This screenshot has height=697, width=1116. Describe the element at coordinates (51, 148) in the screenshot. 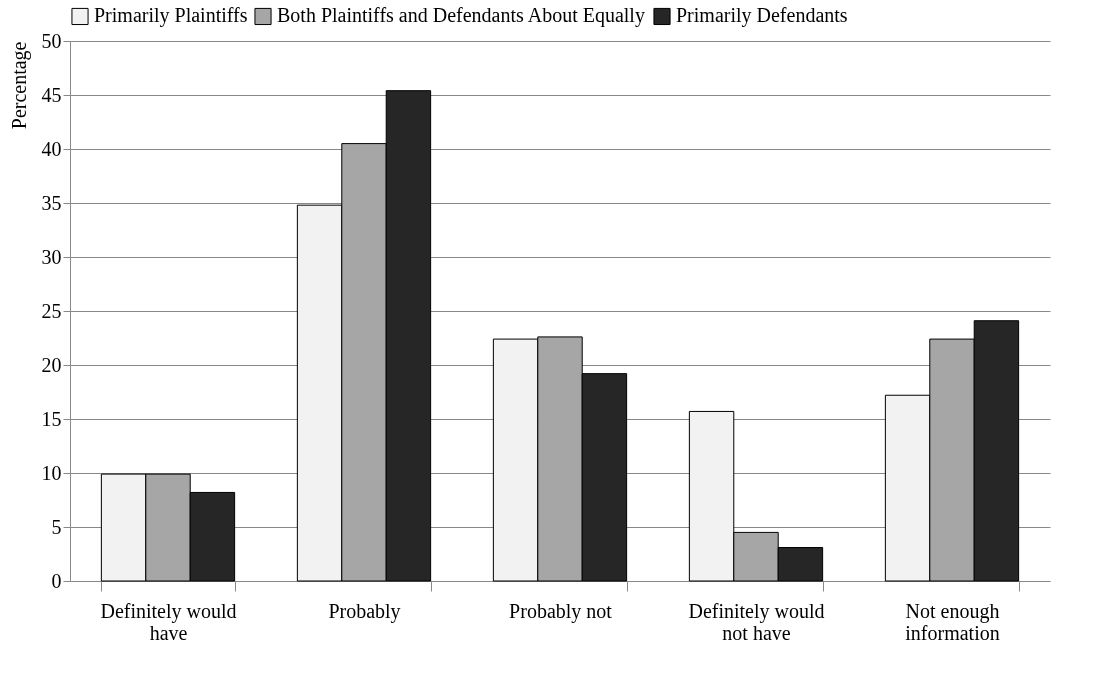

I see `y-tick-label: 40` at that location.